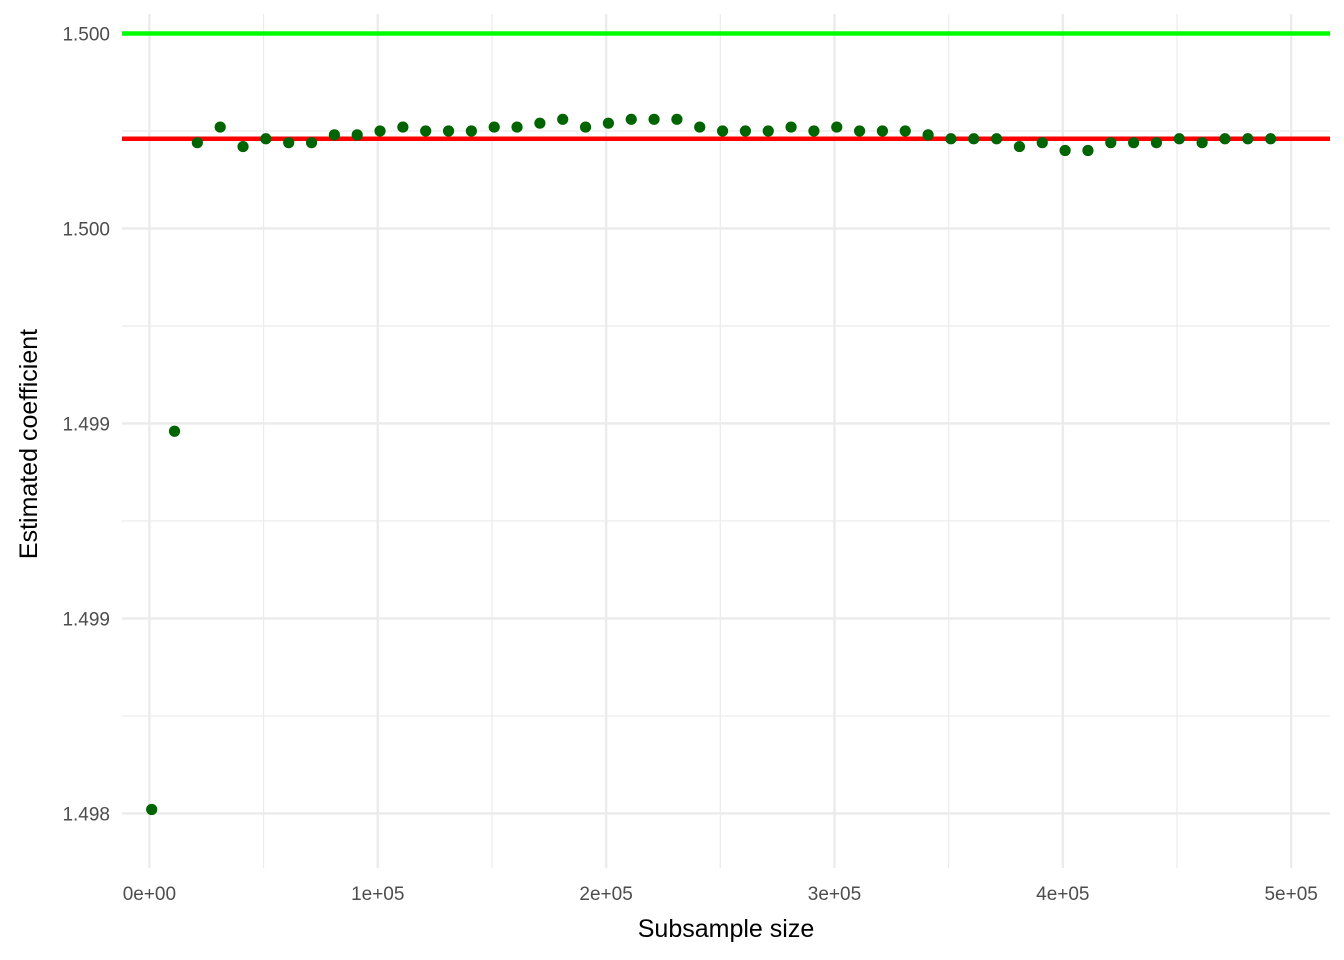  Describe the element at coordinates (377, 894) in the screenshot. I see `x-tick-label: 1e+05` at that location.